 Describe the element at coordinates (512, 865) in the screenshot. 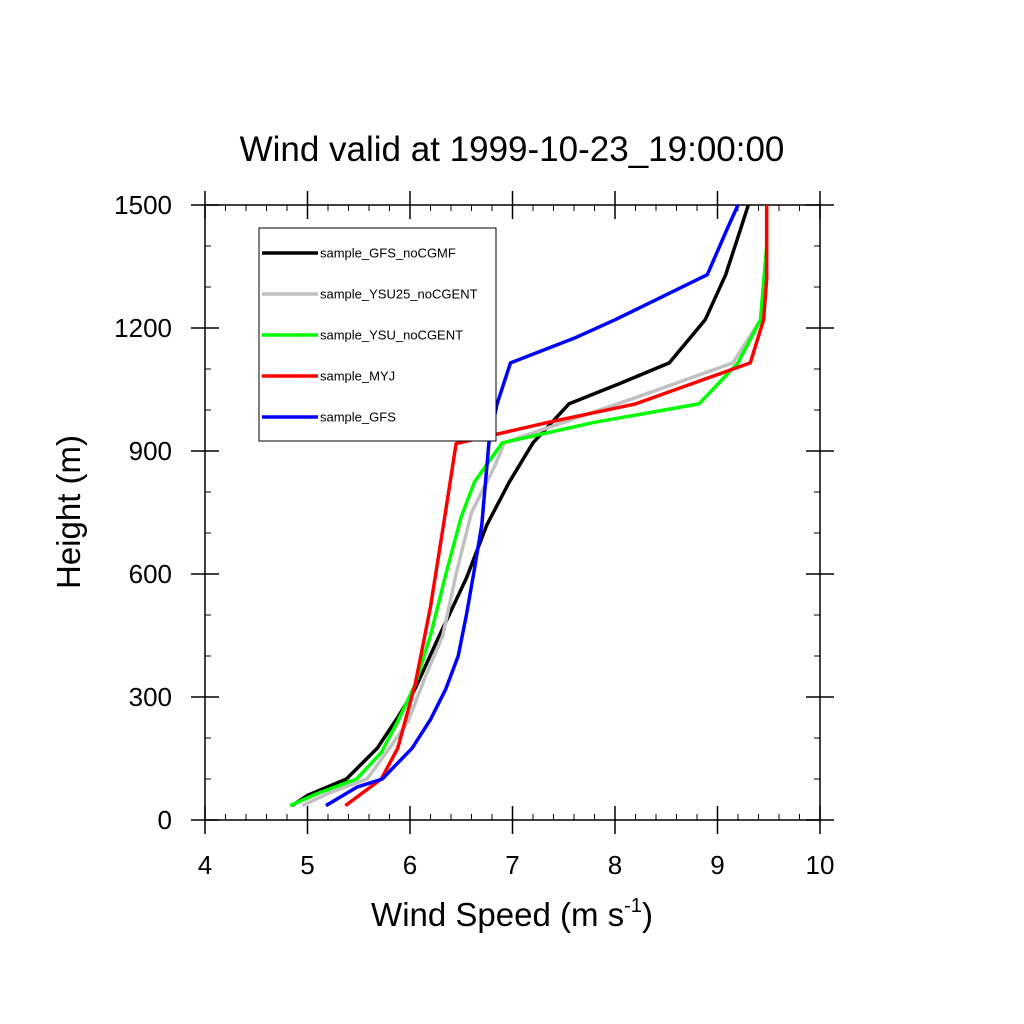

I see `x-tick-label: 7` at that location.